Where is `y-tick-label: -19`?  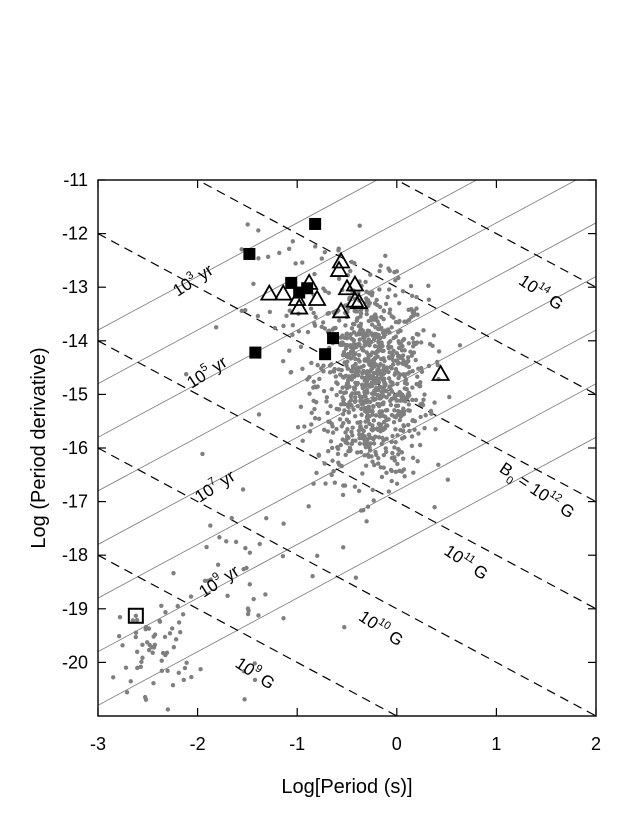 y-tick-label: -19 is located at coordinates (75, 609).